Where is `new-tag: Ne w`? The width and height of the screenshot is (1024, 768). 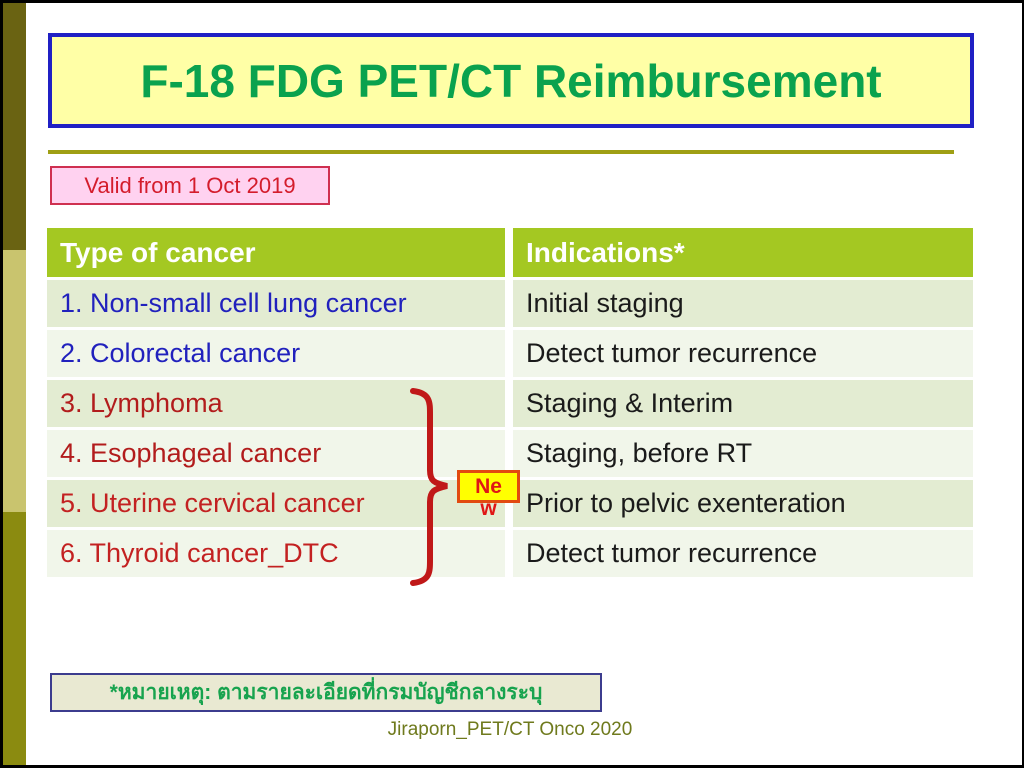 new-tag: Ne w is located at coordinates (488, 494).